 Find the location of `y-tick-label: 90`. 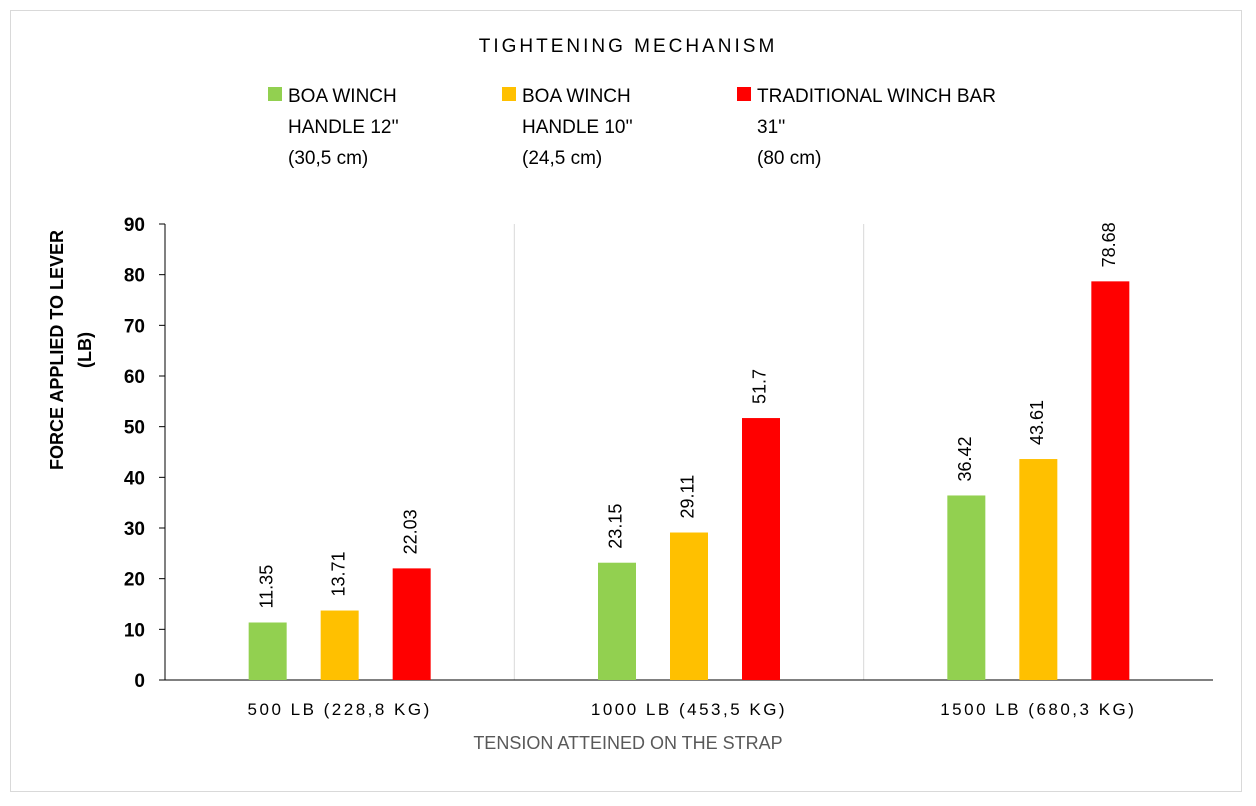

y-tick-label: 90 is located at coordinates (134, 225).